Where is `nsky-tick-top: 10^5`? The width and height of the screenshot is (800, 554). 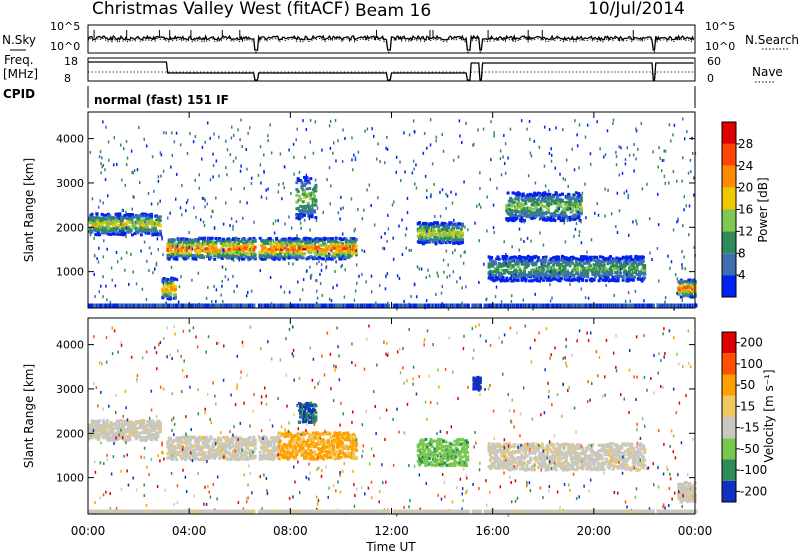
nsky-tick-top: 10^5 is located at coordinates (65, 26).